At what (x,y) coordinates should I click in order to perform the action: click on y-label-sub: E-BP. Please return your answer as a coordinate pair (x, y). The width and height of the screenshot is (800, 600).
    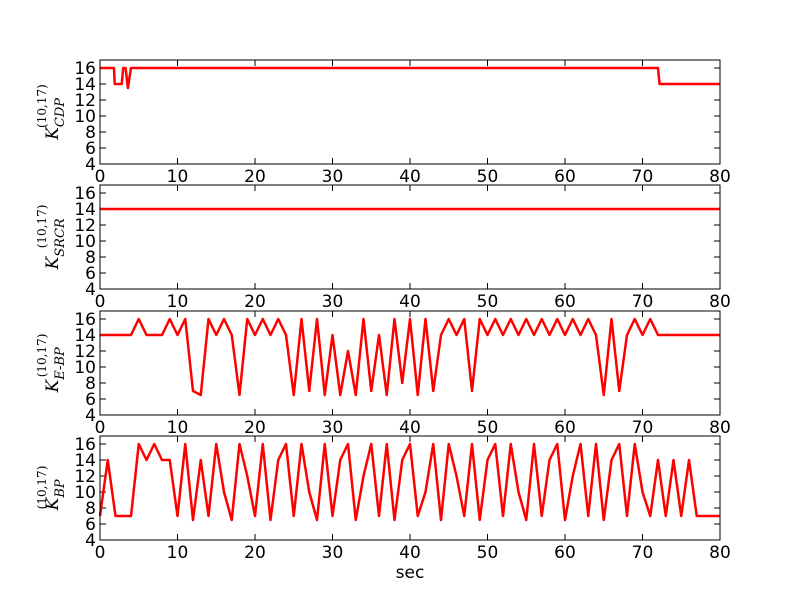
    Looking at the image, I should click on (60, 364).